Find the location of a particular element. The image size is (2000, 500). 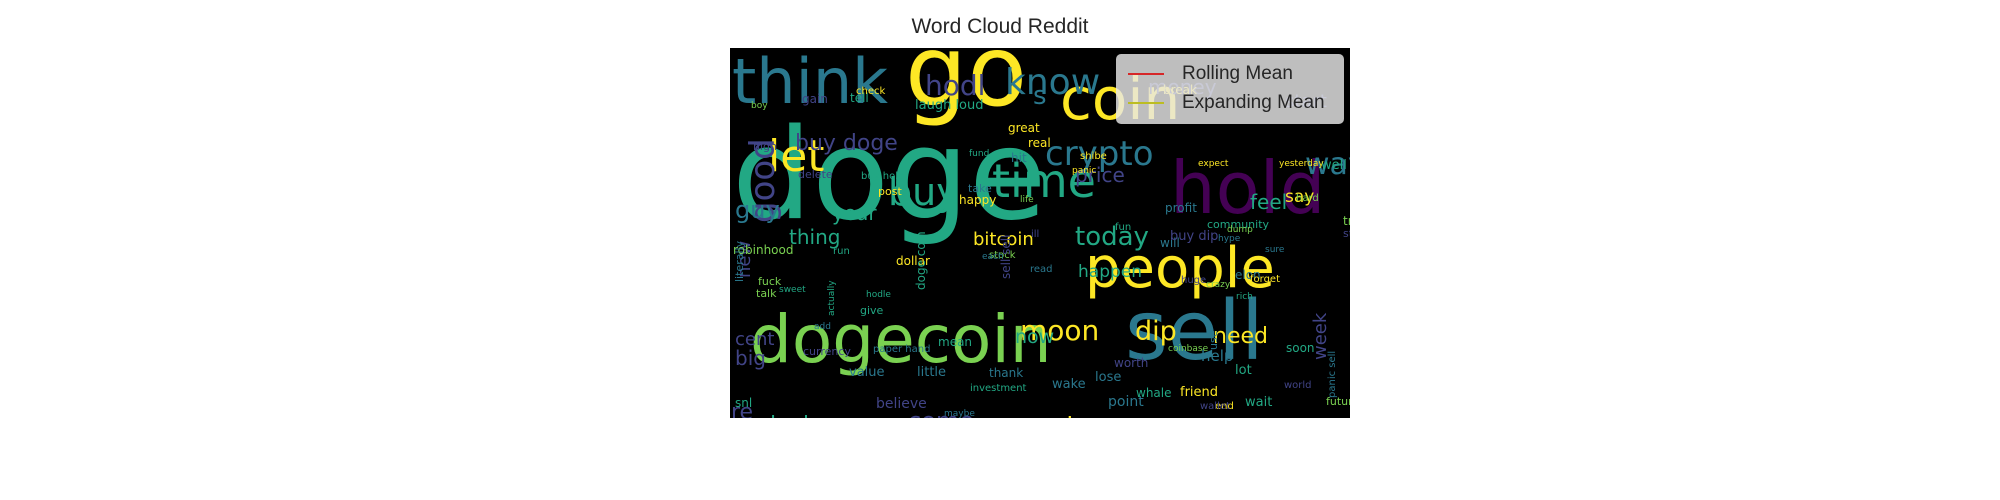

word-fund: fund is located at coordinates (979, 153).